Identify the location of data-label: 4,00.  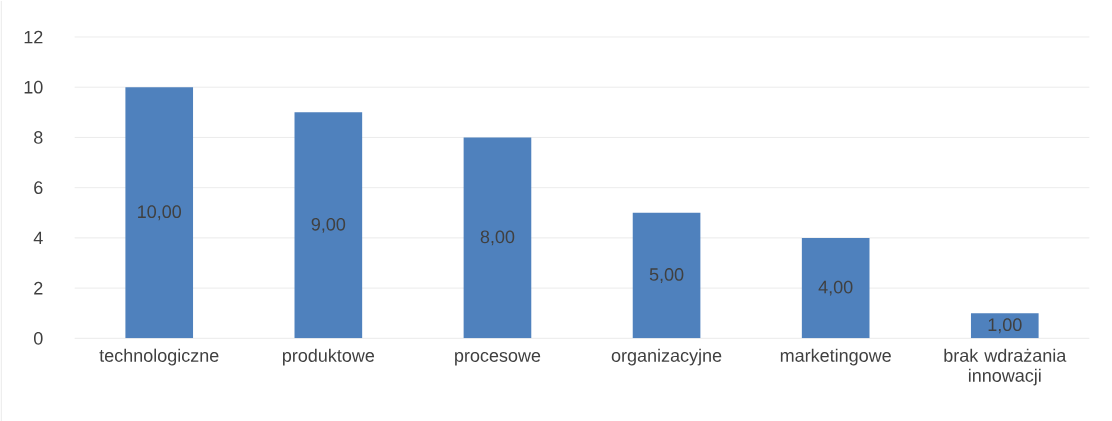
(835, 288).